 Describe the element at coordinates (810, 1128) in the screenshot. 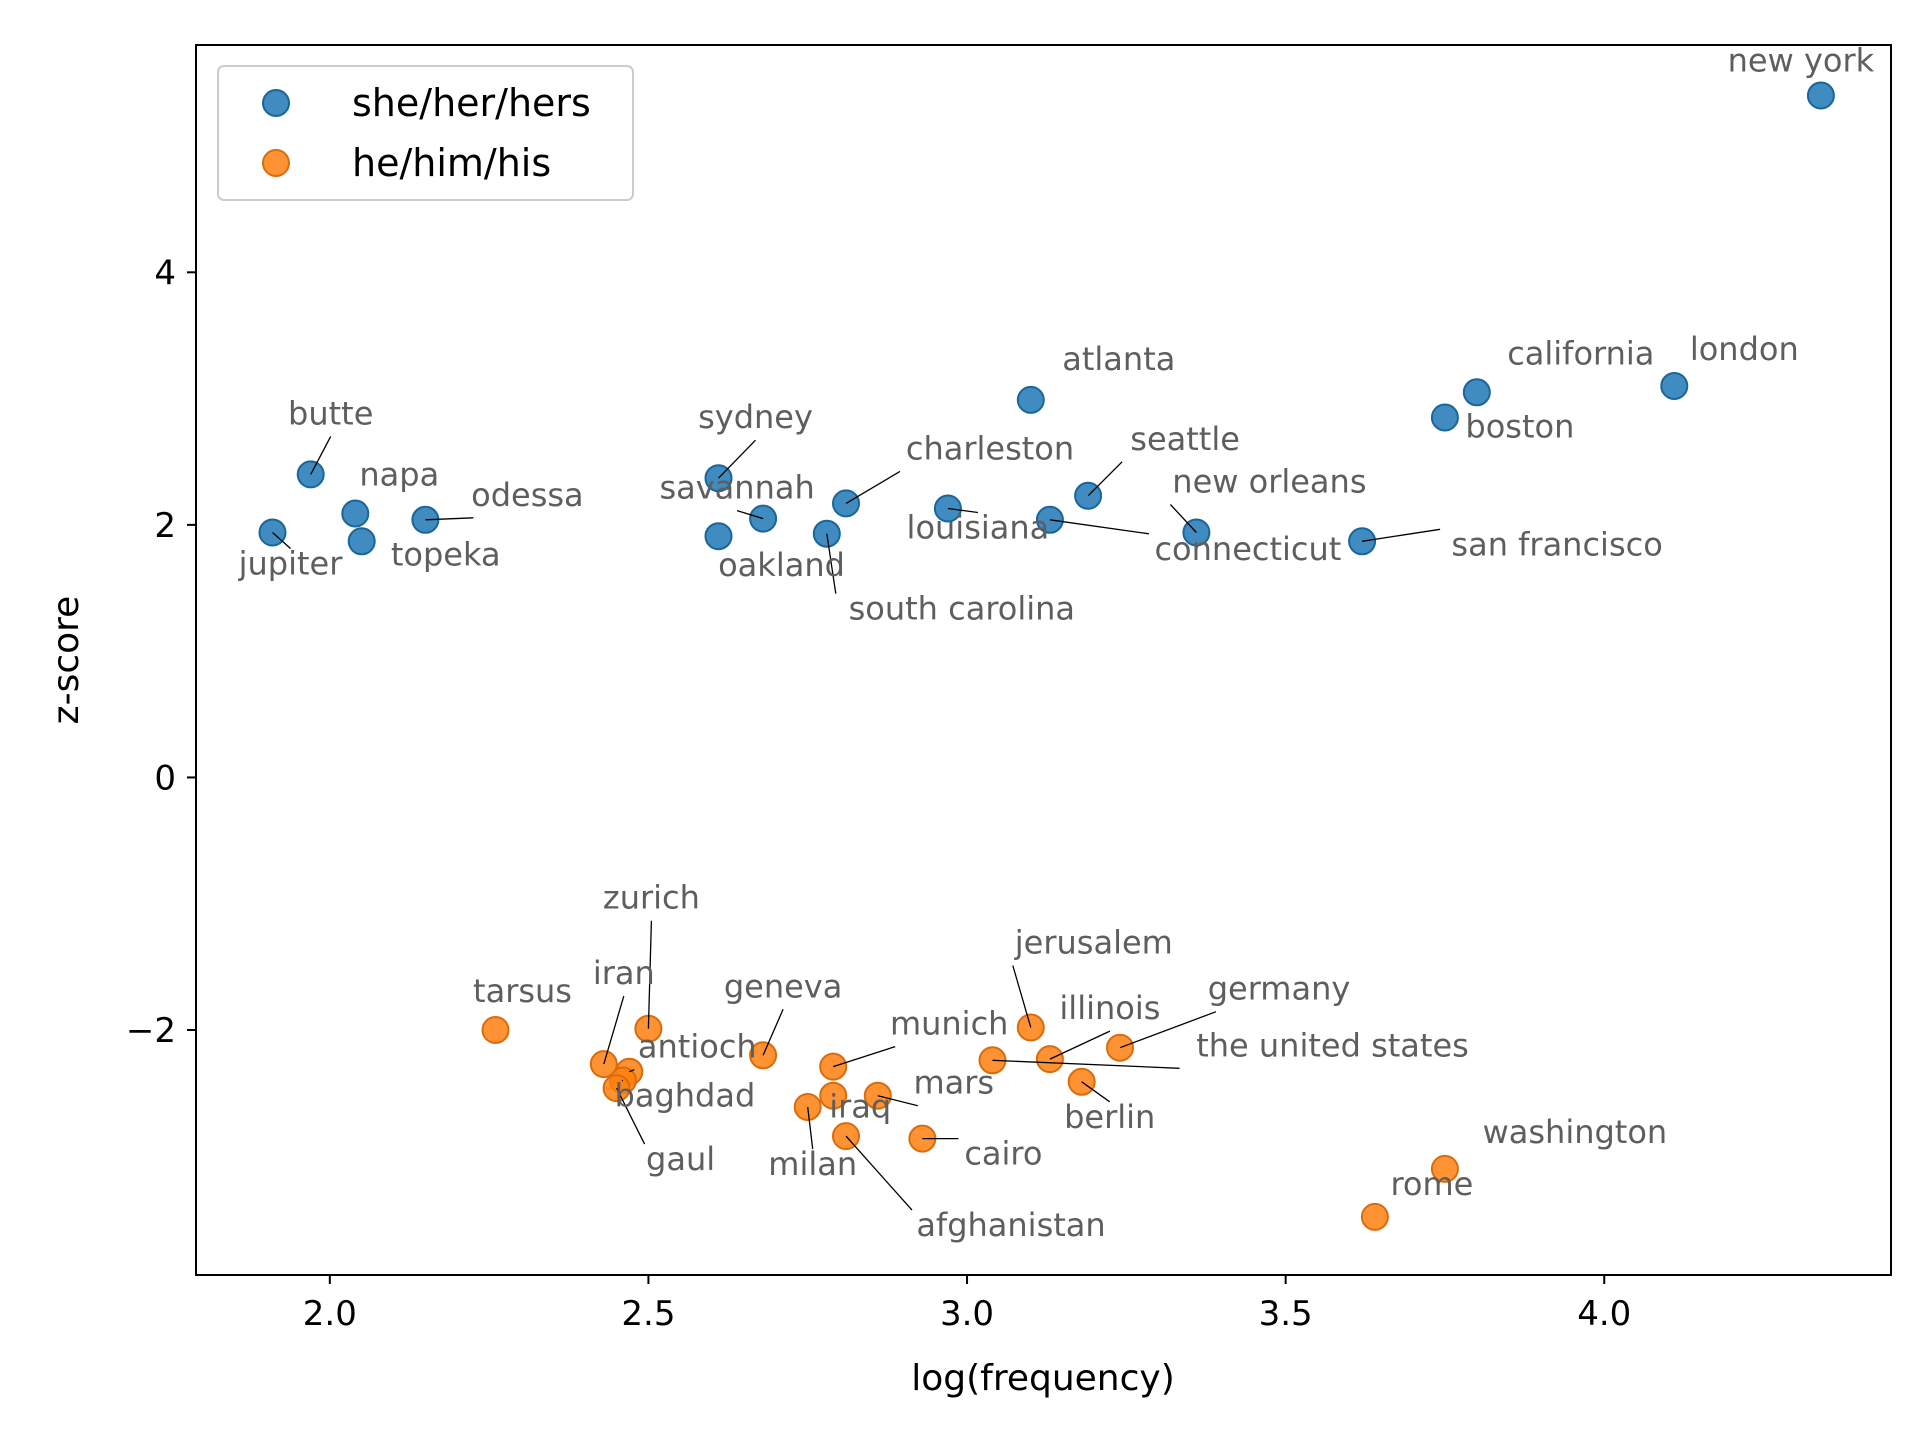

I see `leader-line-milan` at that location.